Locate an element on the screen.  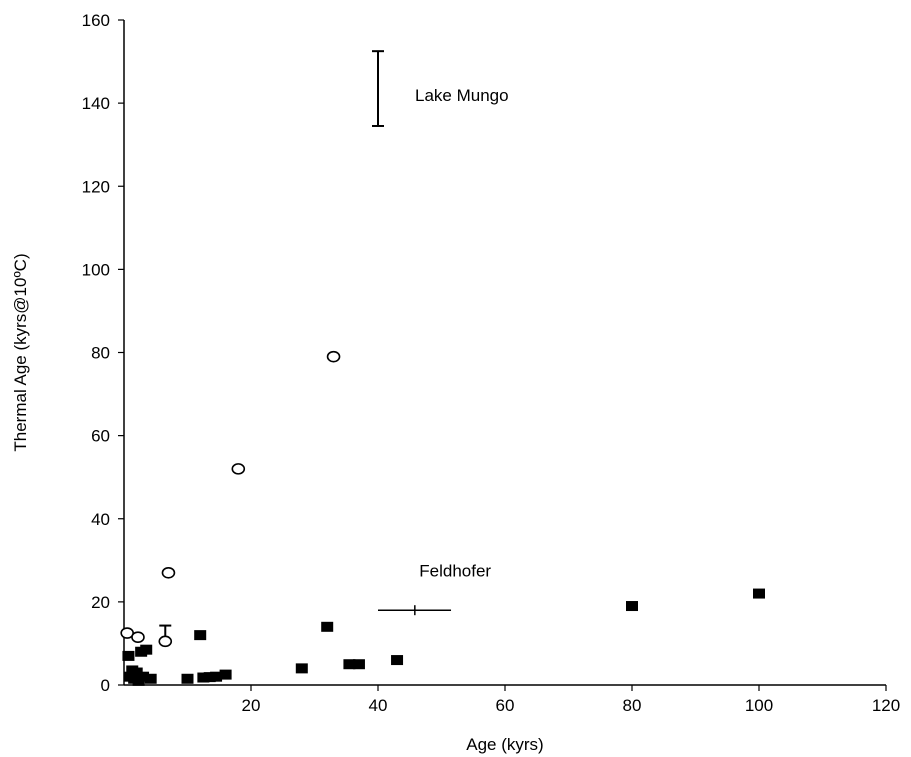
y-tick-label: 120 is located at coordinates (96, 186).